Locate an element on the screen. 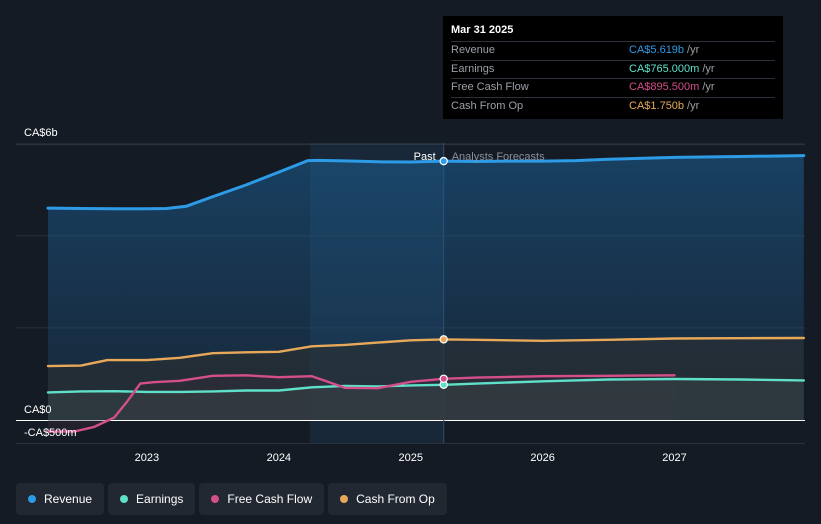 Image resolution: width=821 pixels, height=524 pixels. y-tick-label: -CA$500m is located at coordinates (50, 433).